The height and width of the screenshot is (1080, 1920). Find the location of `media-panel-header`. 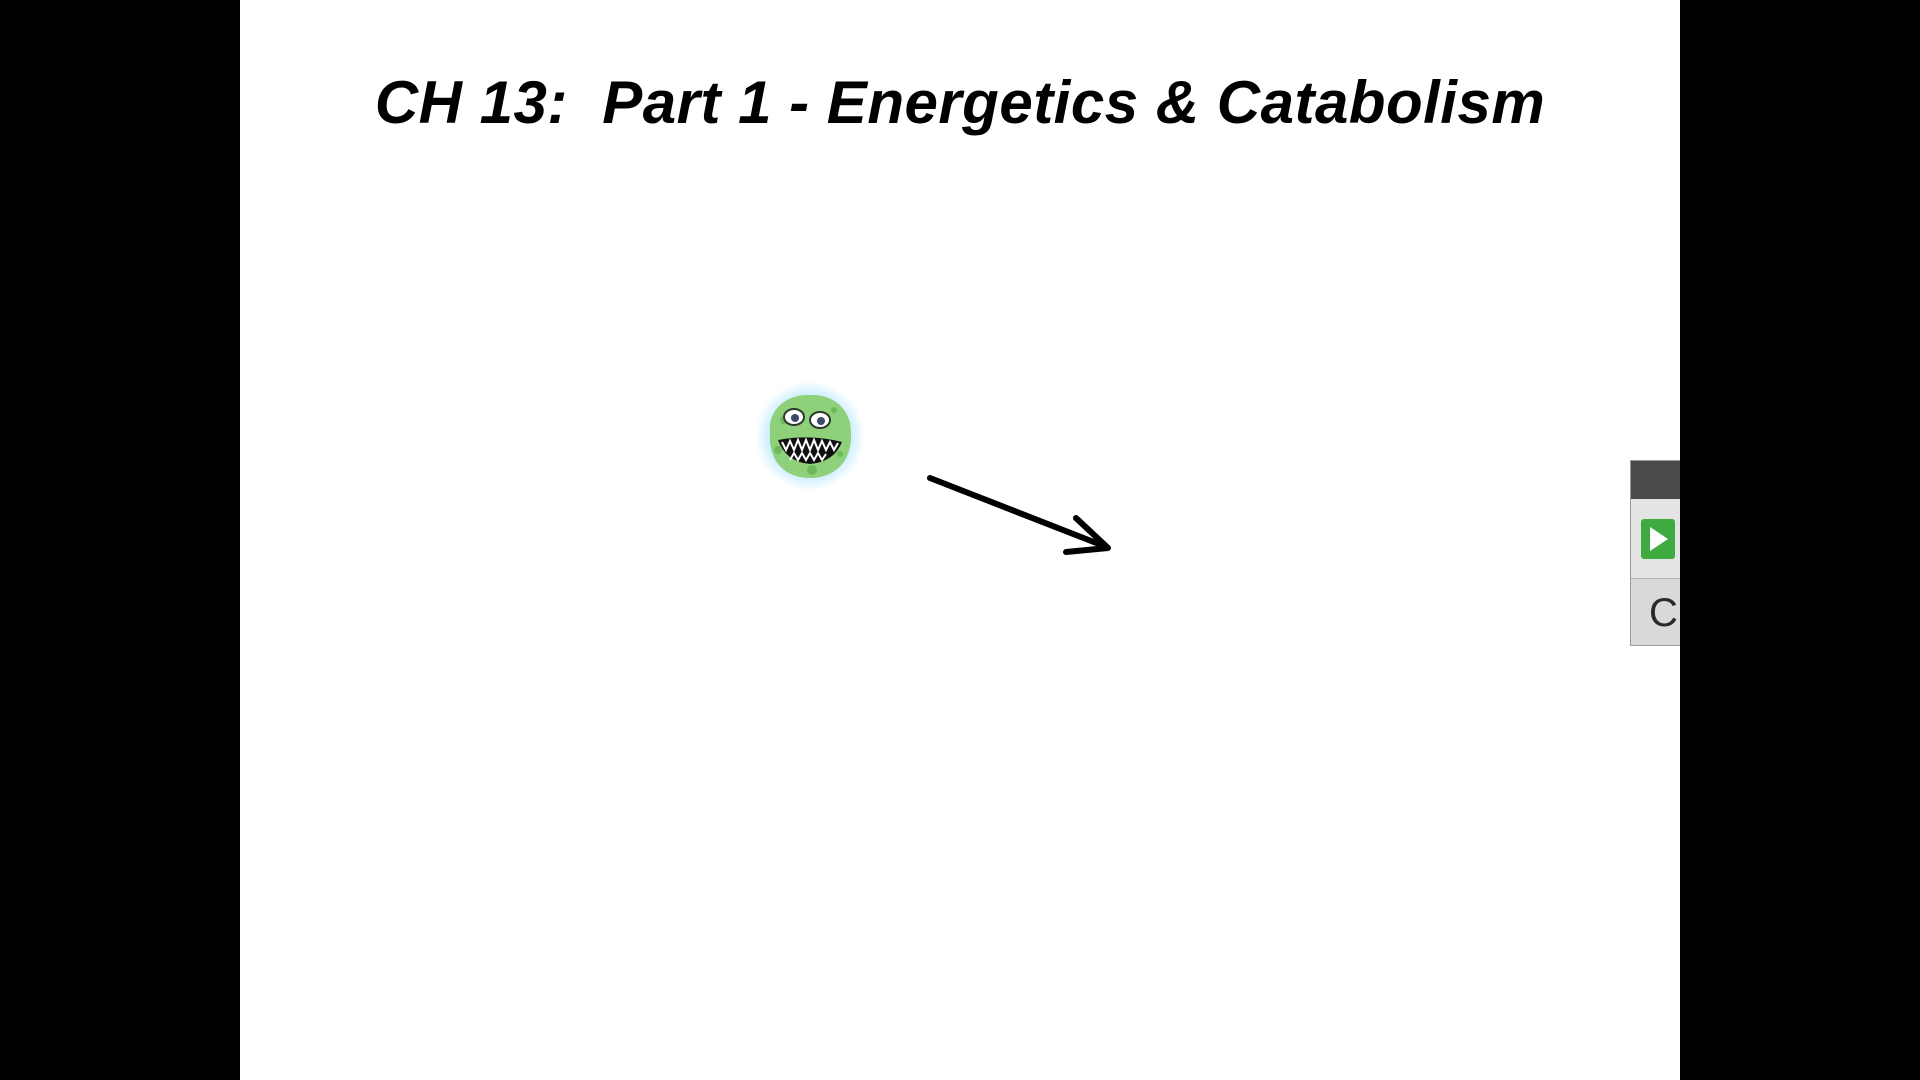

media-panel-header is located at coordinates (1655, 480).